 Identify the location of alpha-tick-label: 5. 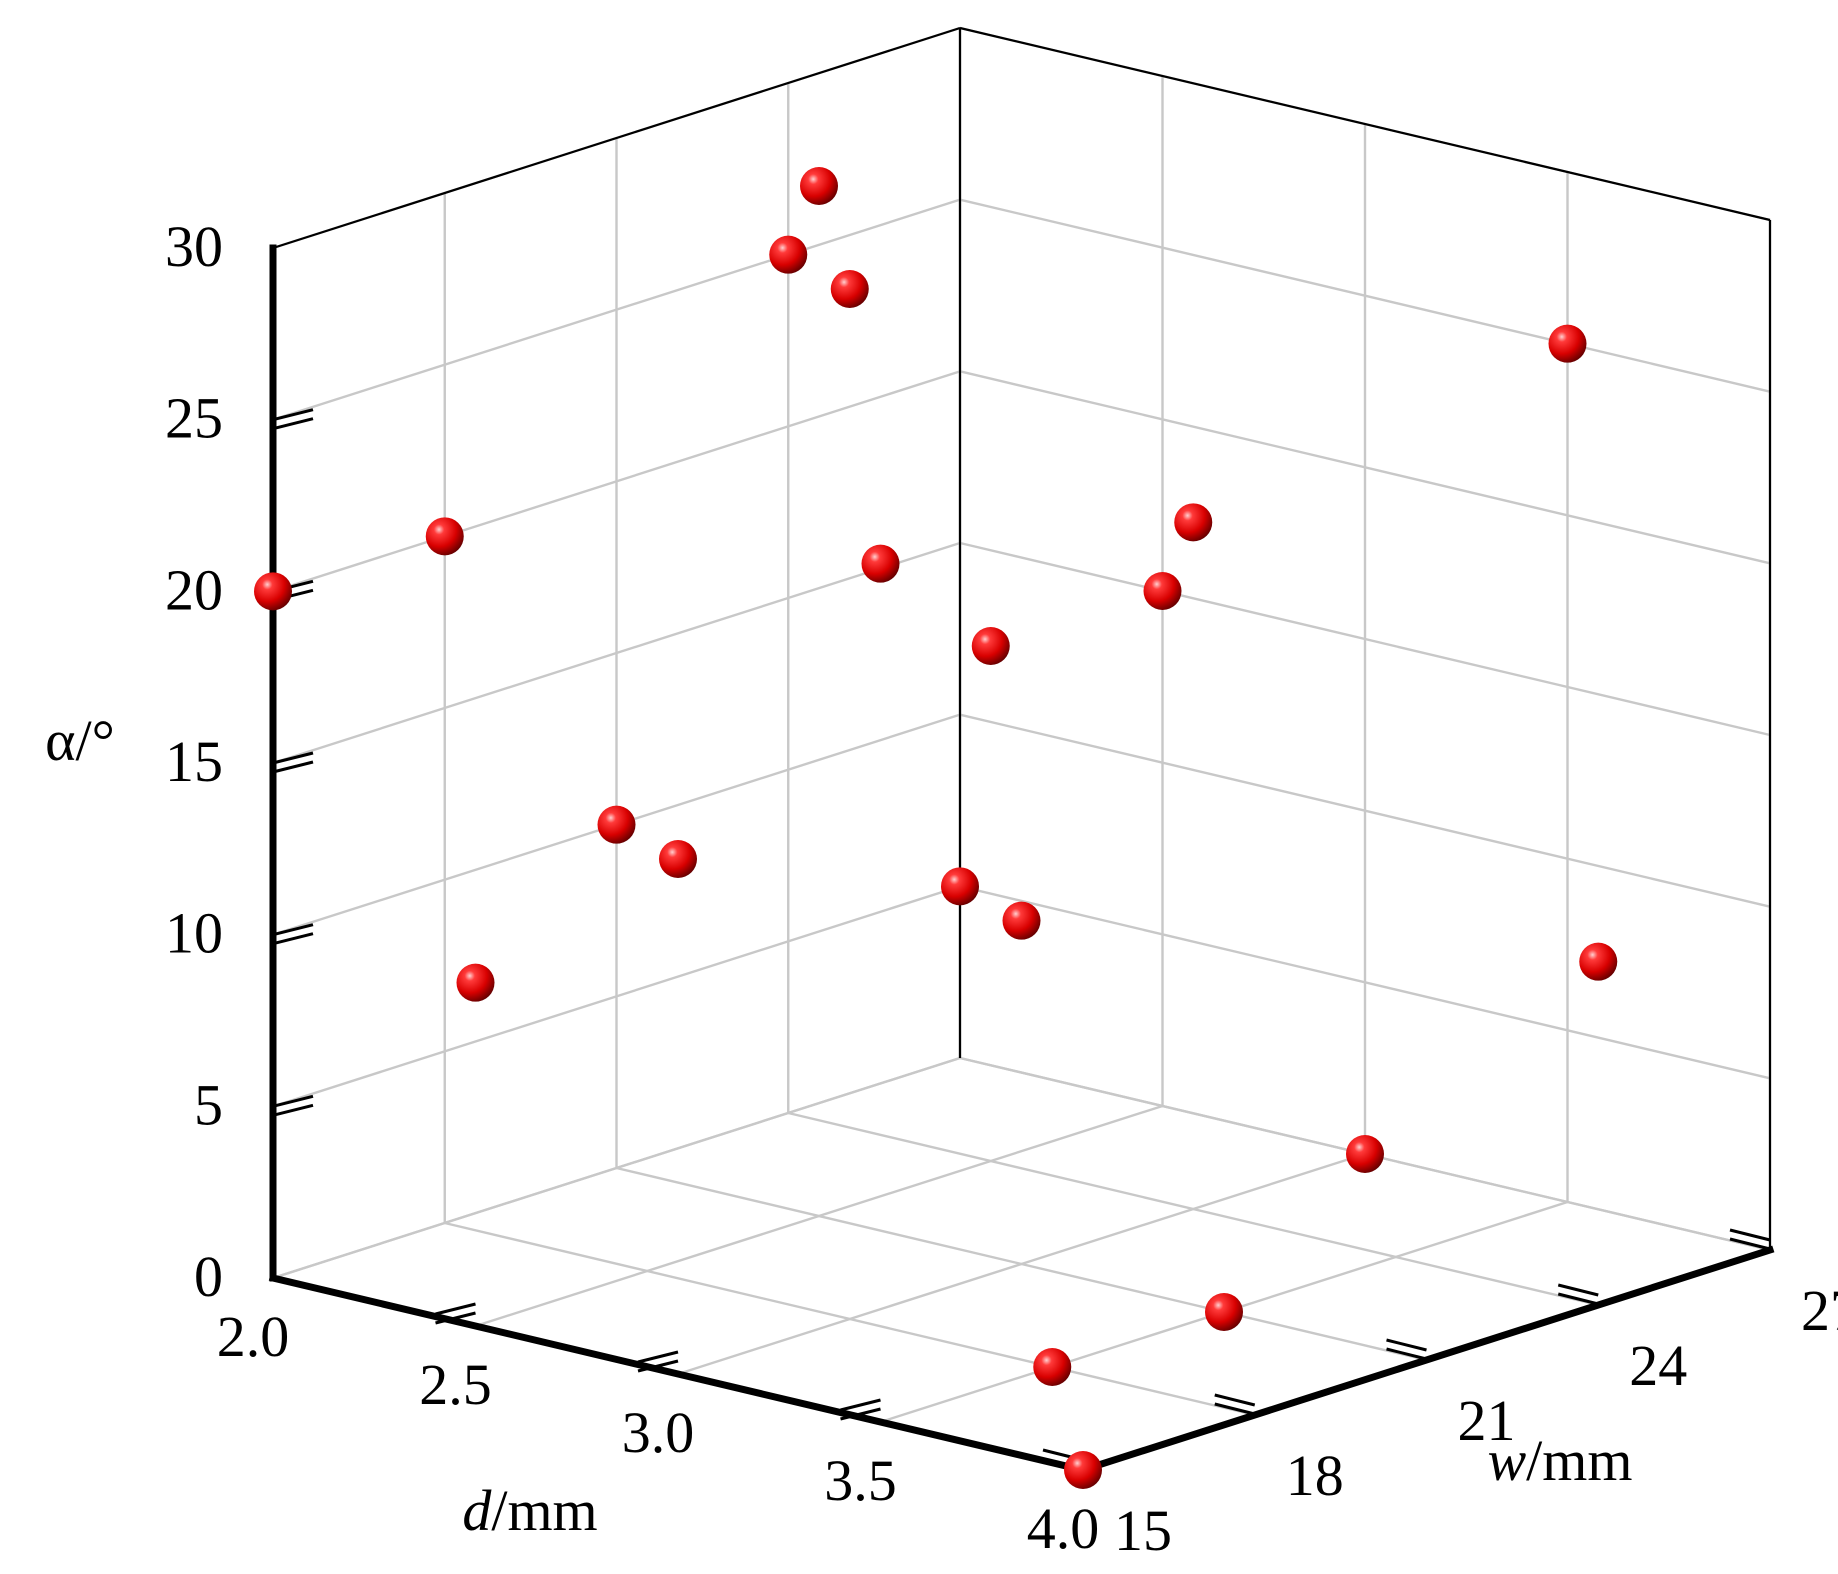
(208, 1104).